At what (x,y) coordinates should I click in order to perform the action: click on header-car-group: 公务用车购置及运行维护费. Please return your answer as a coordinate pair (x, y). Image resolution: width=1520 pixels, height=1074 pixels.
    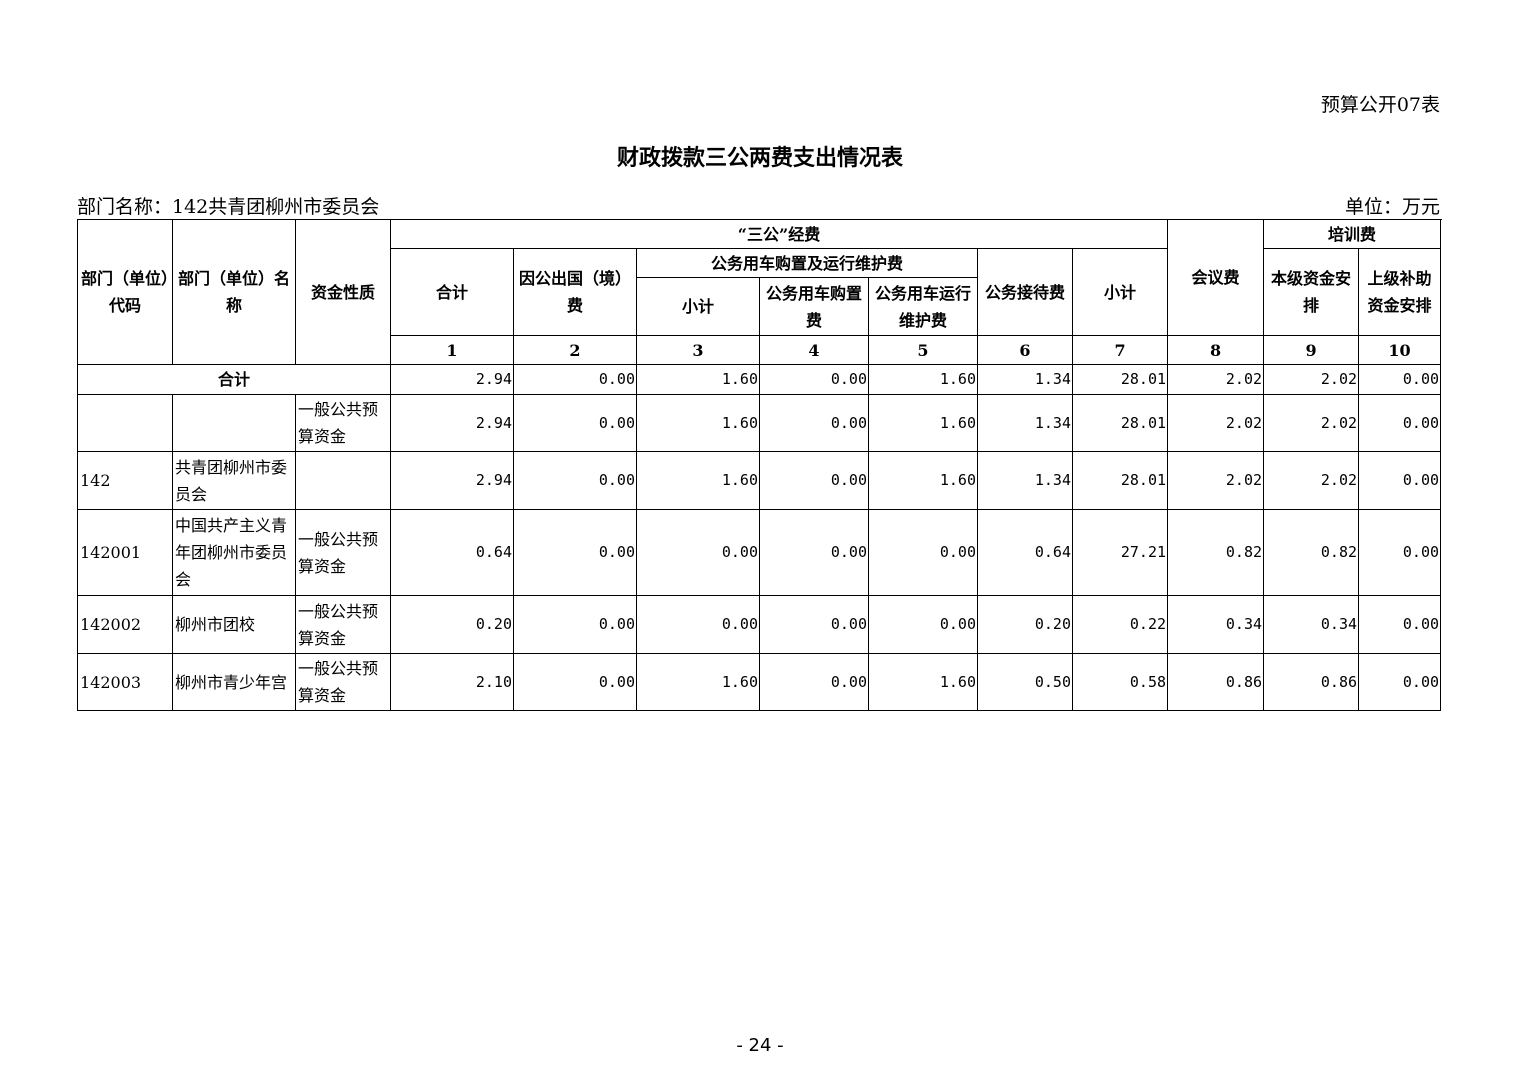
    Looking at the image, I should click on (807, 263).